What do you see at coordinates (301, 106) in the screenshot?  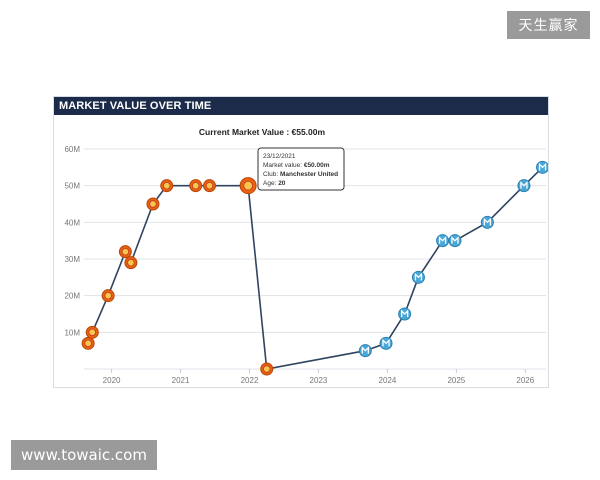 I see `panel-header: MARKET VALUE OVER TIME` at bounding box center [301, 106].